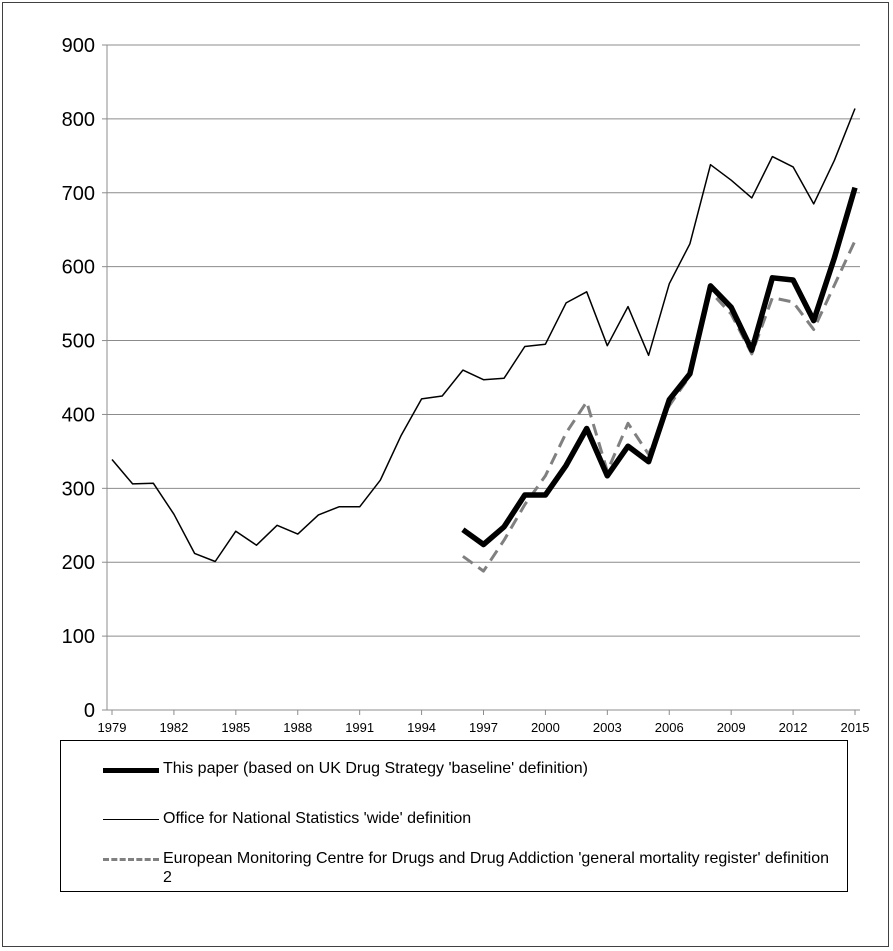 This screenshot has height=951, width=893. Describe the element at coordinates (793, 727) in the screenshot. I see `x-tick-label: 2012` at that location.